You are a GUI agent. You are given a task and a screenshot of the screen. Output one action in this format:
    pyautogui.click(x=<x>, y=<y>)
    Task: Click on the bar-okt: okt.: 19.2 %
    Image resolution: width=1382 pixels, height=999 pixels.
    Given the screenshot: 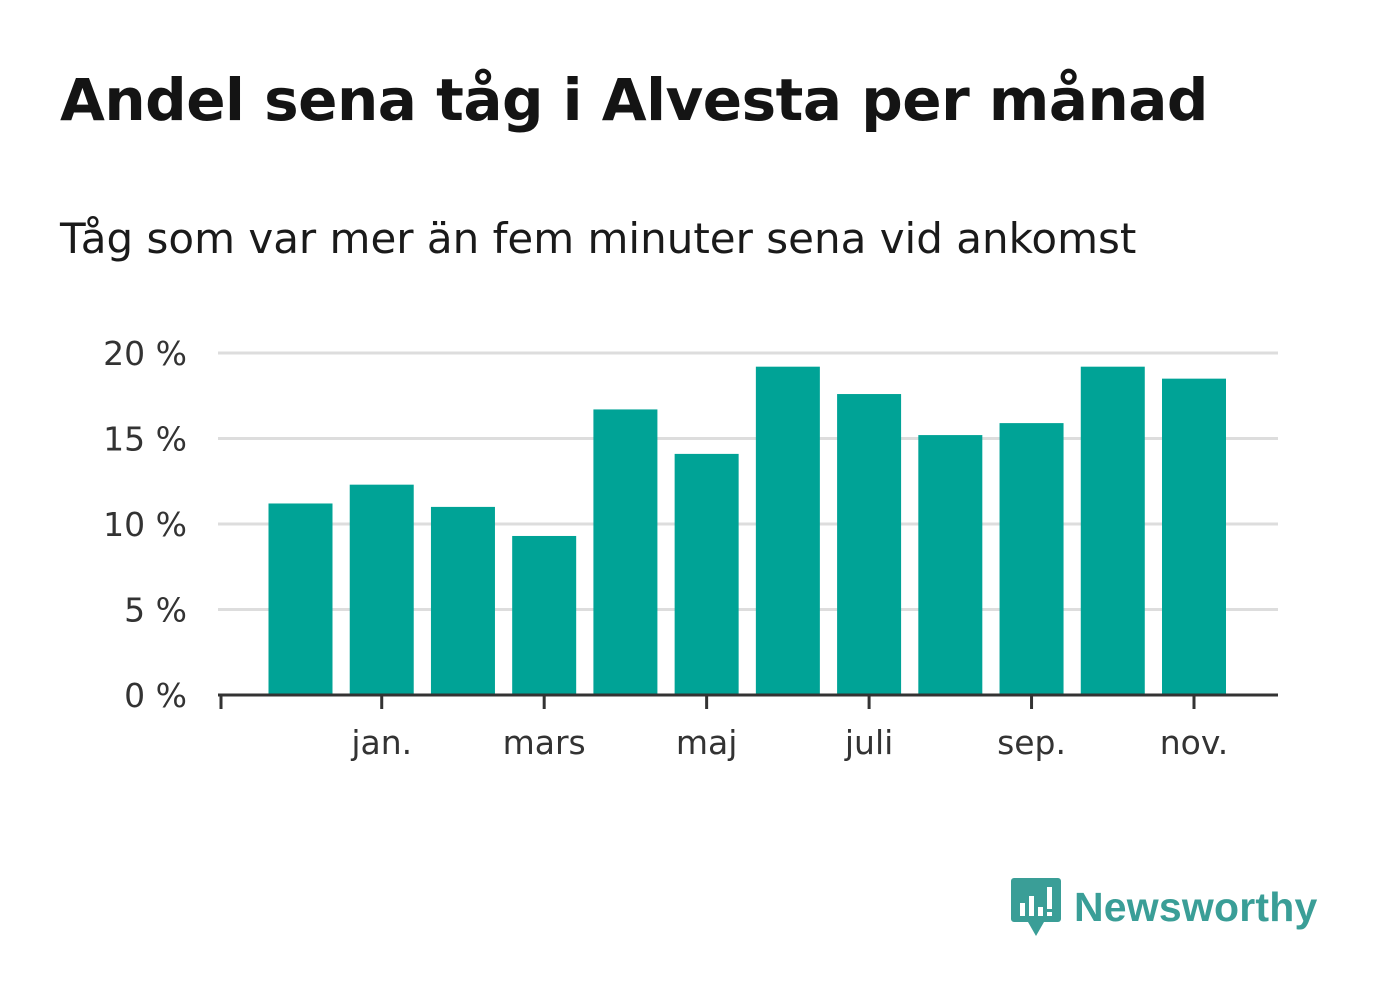 What is the action you would take?
    pyautogui.click(x=1112, y=530)
    